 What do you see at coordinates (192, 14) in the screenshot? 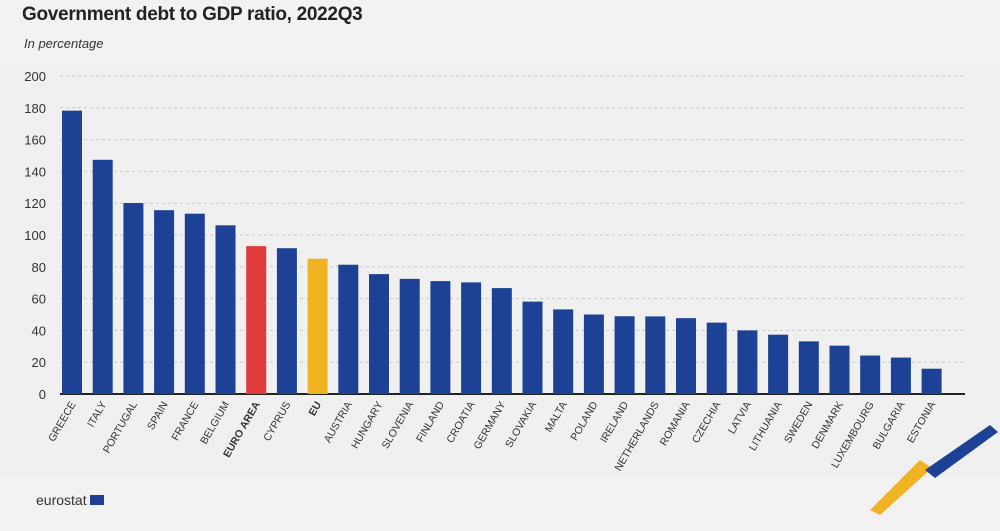
I see `chart-title: Government debt to GDP ratio, 2022Q3` at bounding box center [192, 14].